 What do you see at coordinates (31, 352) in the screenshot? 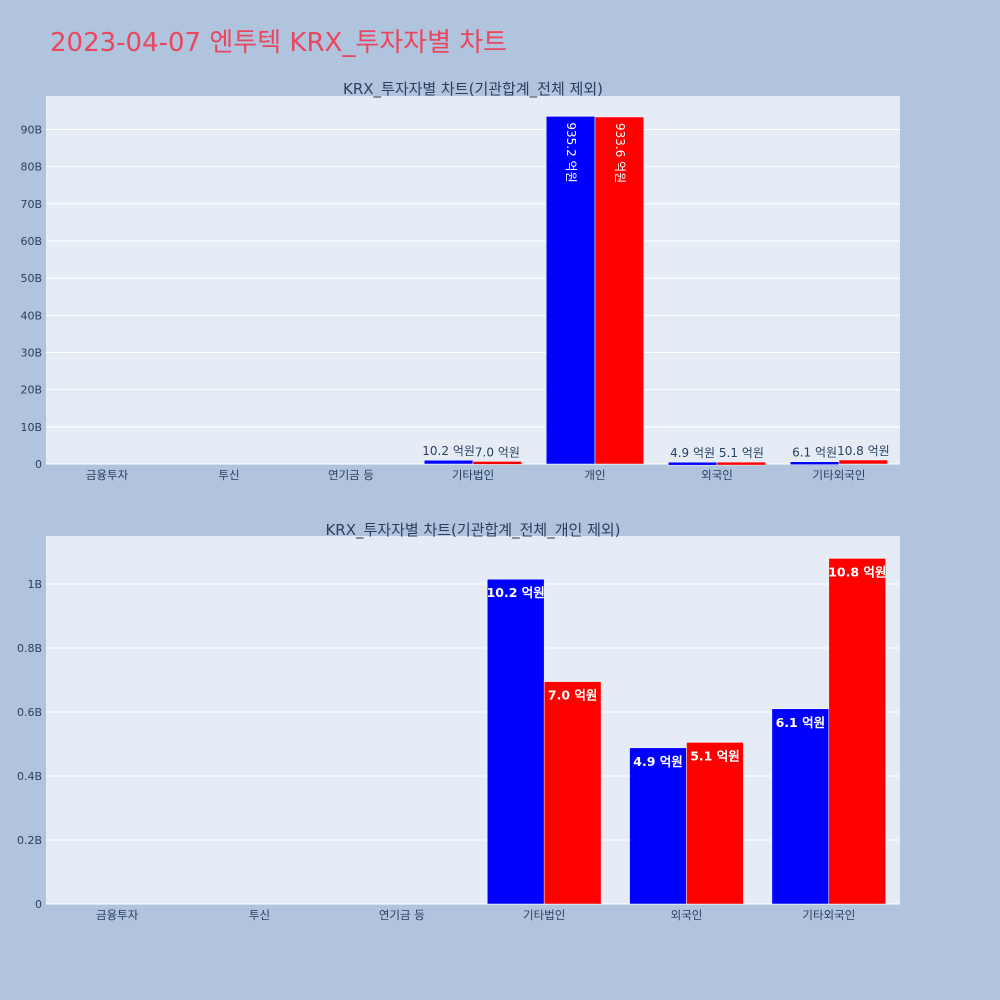
I see `y-tick-label: 30B` at bounding box center [31, 352].